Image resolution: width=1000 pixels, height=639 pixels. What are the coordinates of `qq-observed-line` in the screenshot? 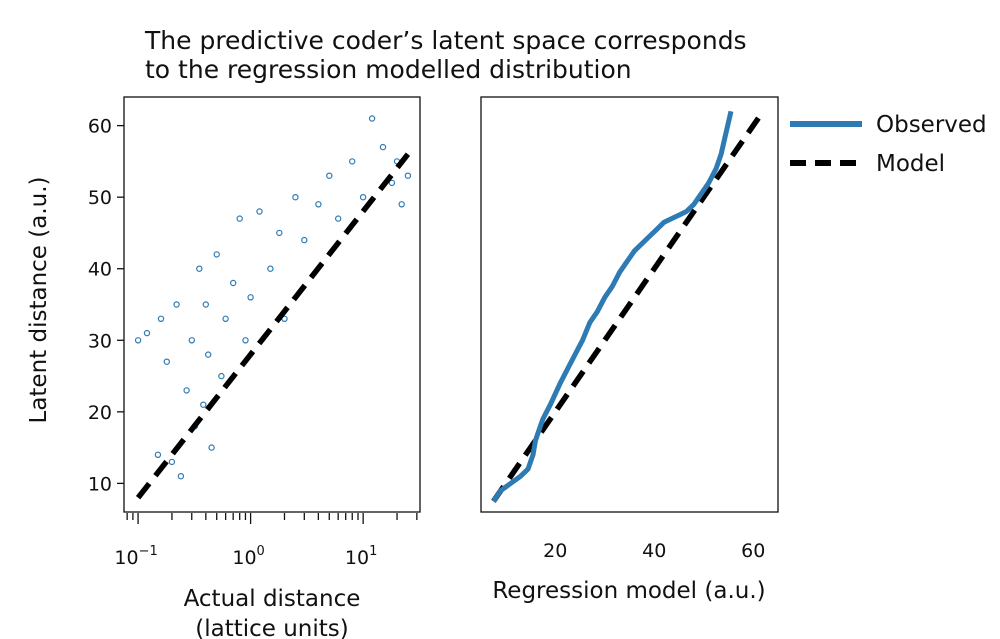 It's located at (612, 306).